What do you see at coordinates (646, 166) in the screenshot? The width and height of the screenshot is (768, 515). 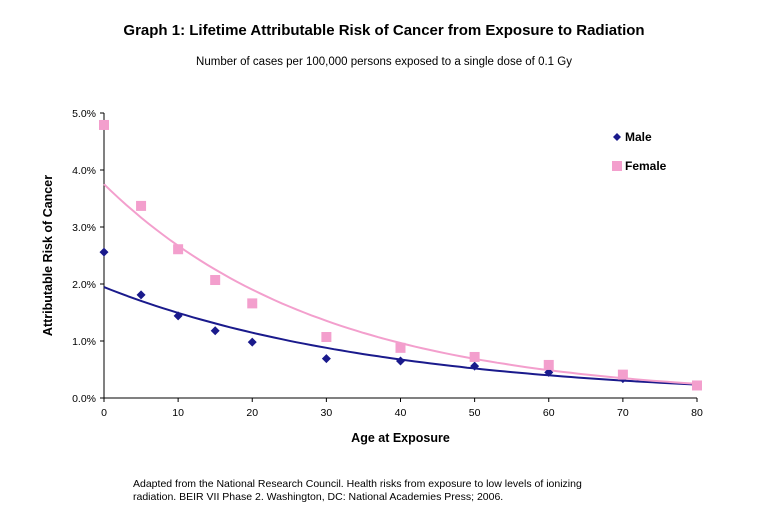 I see `legend-label-female: Female` at bounding box center [646, 166].